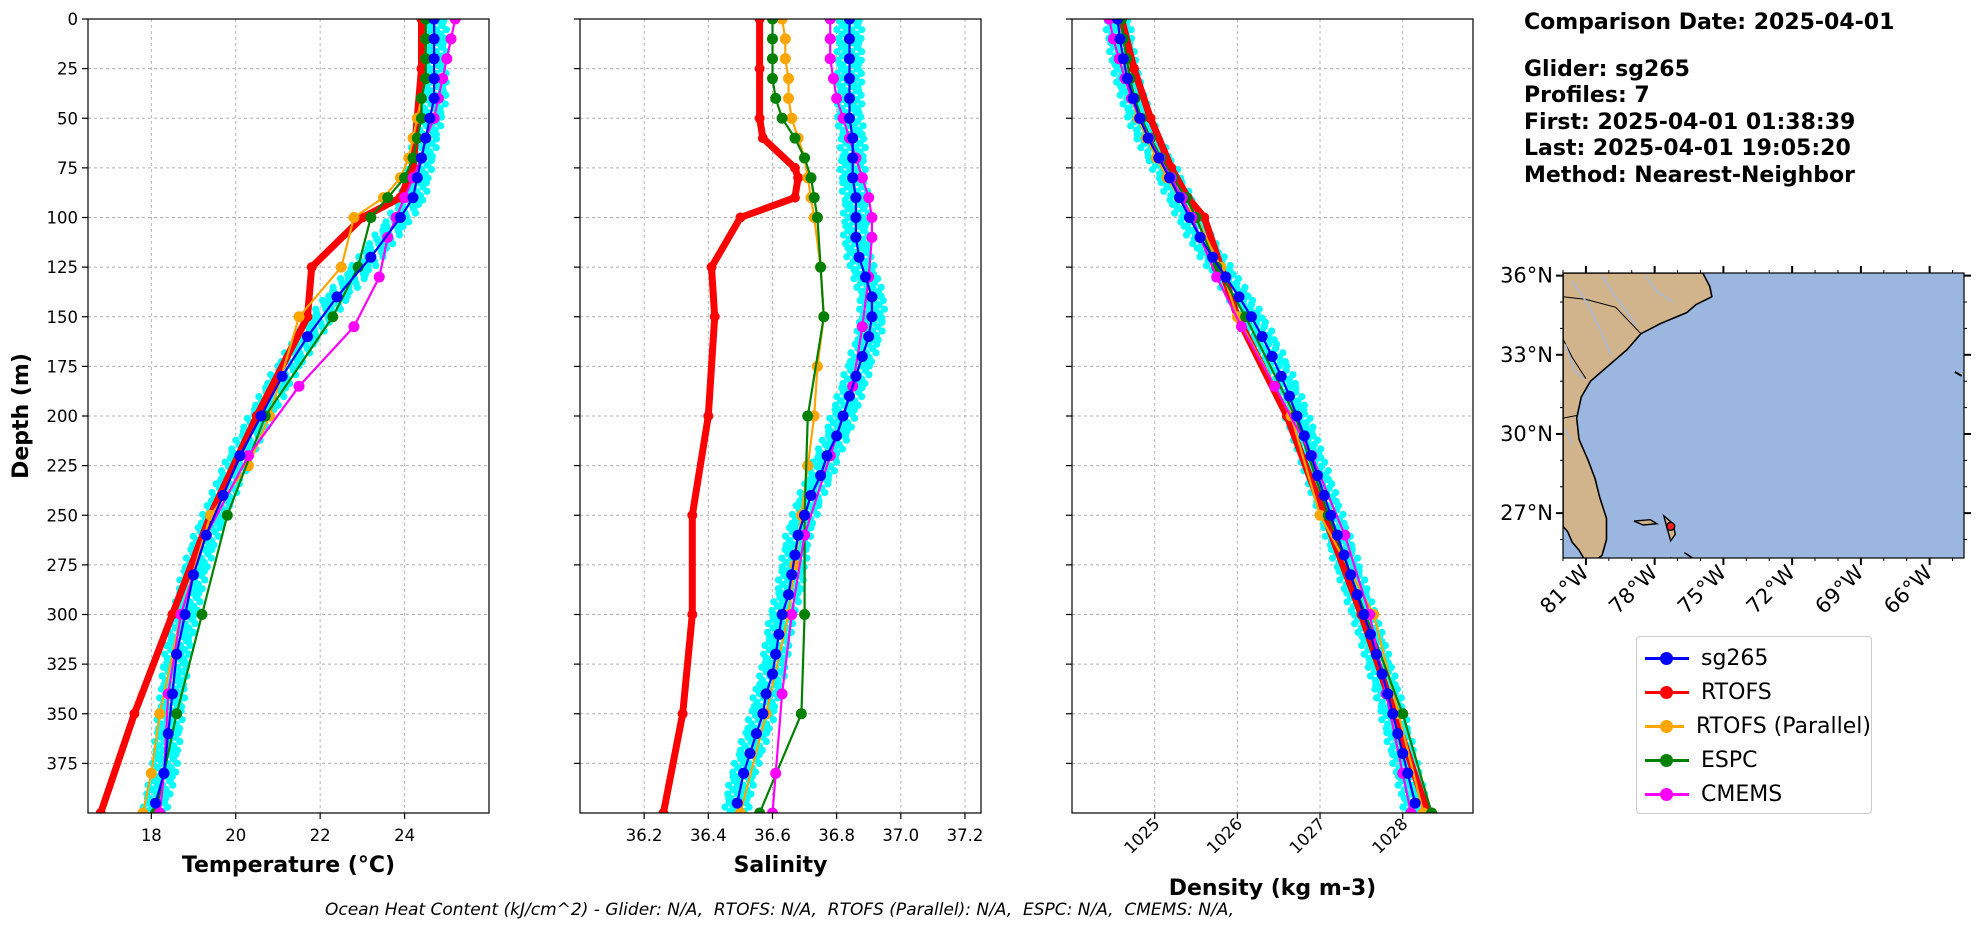 The image size is (1978, 934). Describe the element at coordinates (1141, 835) in the screenshot. I see `x-tick-label: 1025` at that location.